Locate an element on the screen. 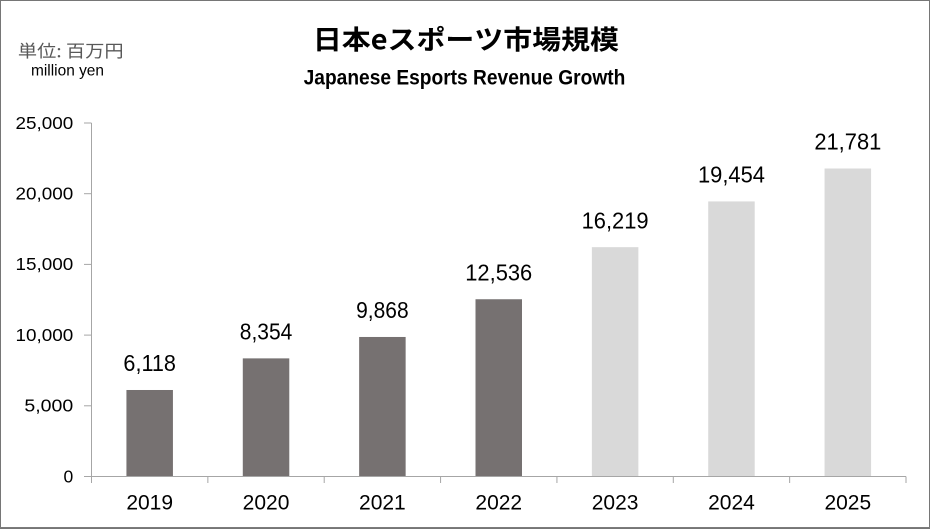  svg-text: 5,000 is located at coordinates (48, 406).